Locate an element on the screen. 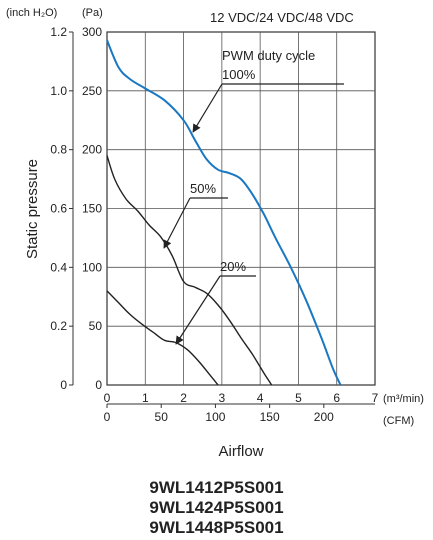 This screenshot has width=433, height=540. series-label-50pct: 50% is located at coordinates (203, 188).